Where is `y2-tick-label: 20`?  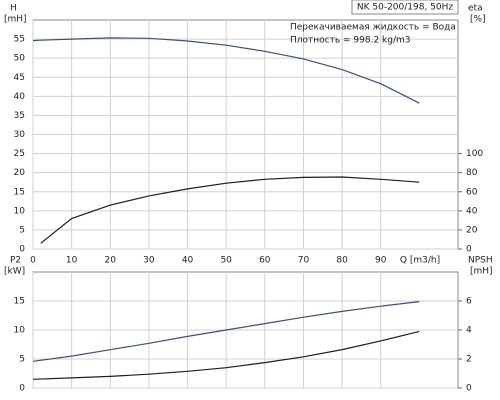 y2-tick-label: 20 is located at coordinates (472, 230).